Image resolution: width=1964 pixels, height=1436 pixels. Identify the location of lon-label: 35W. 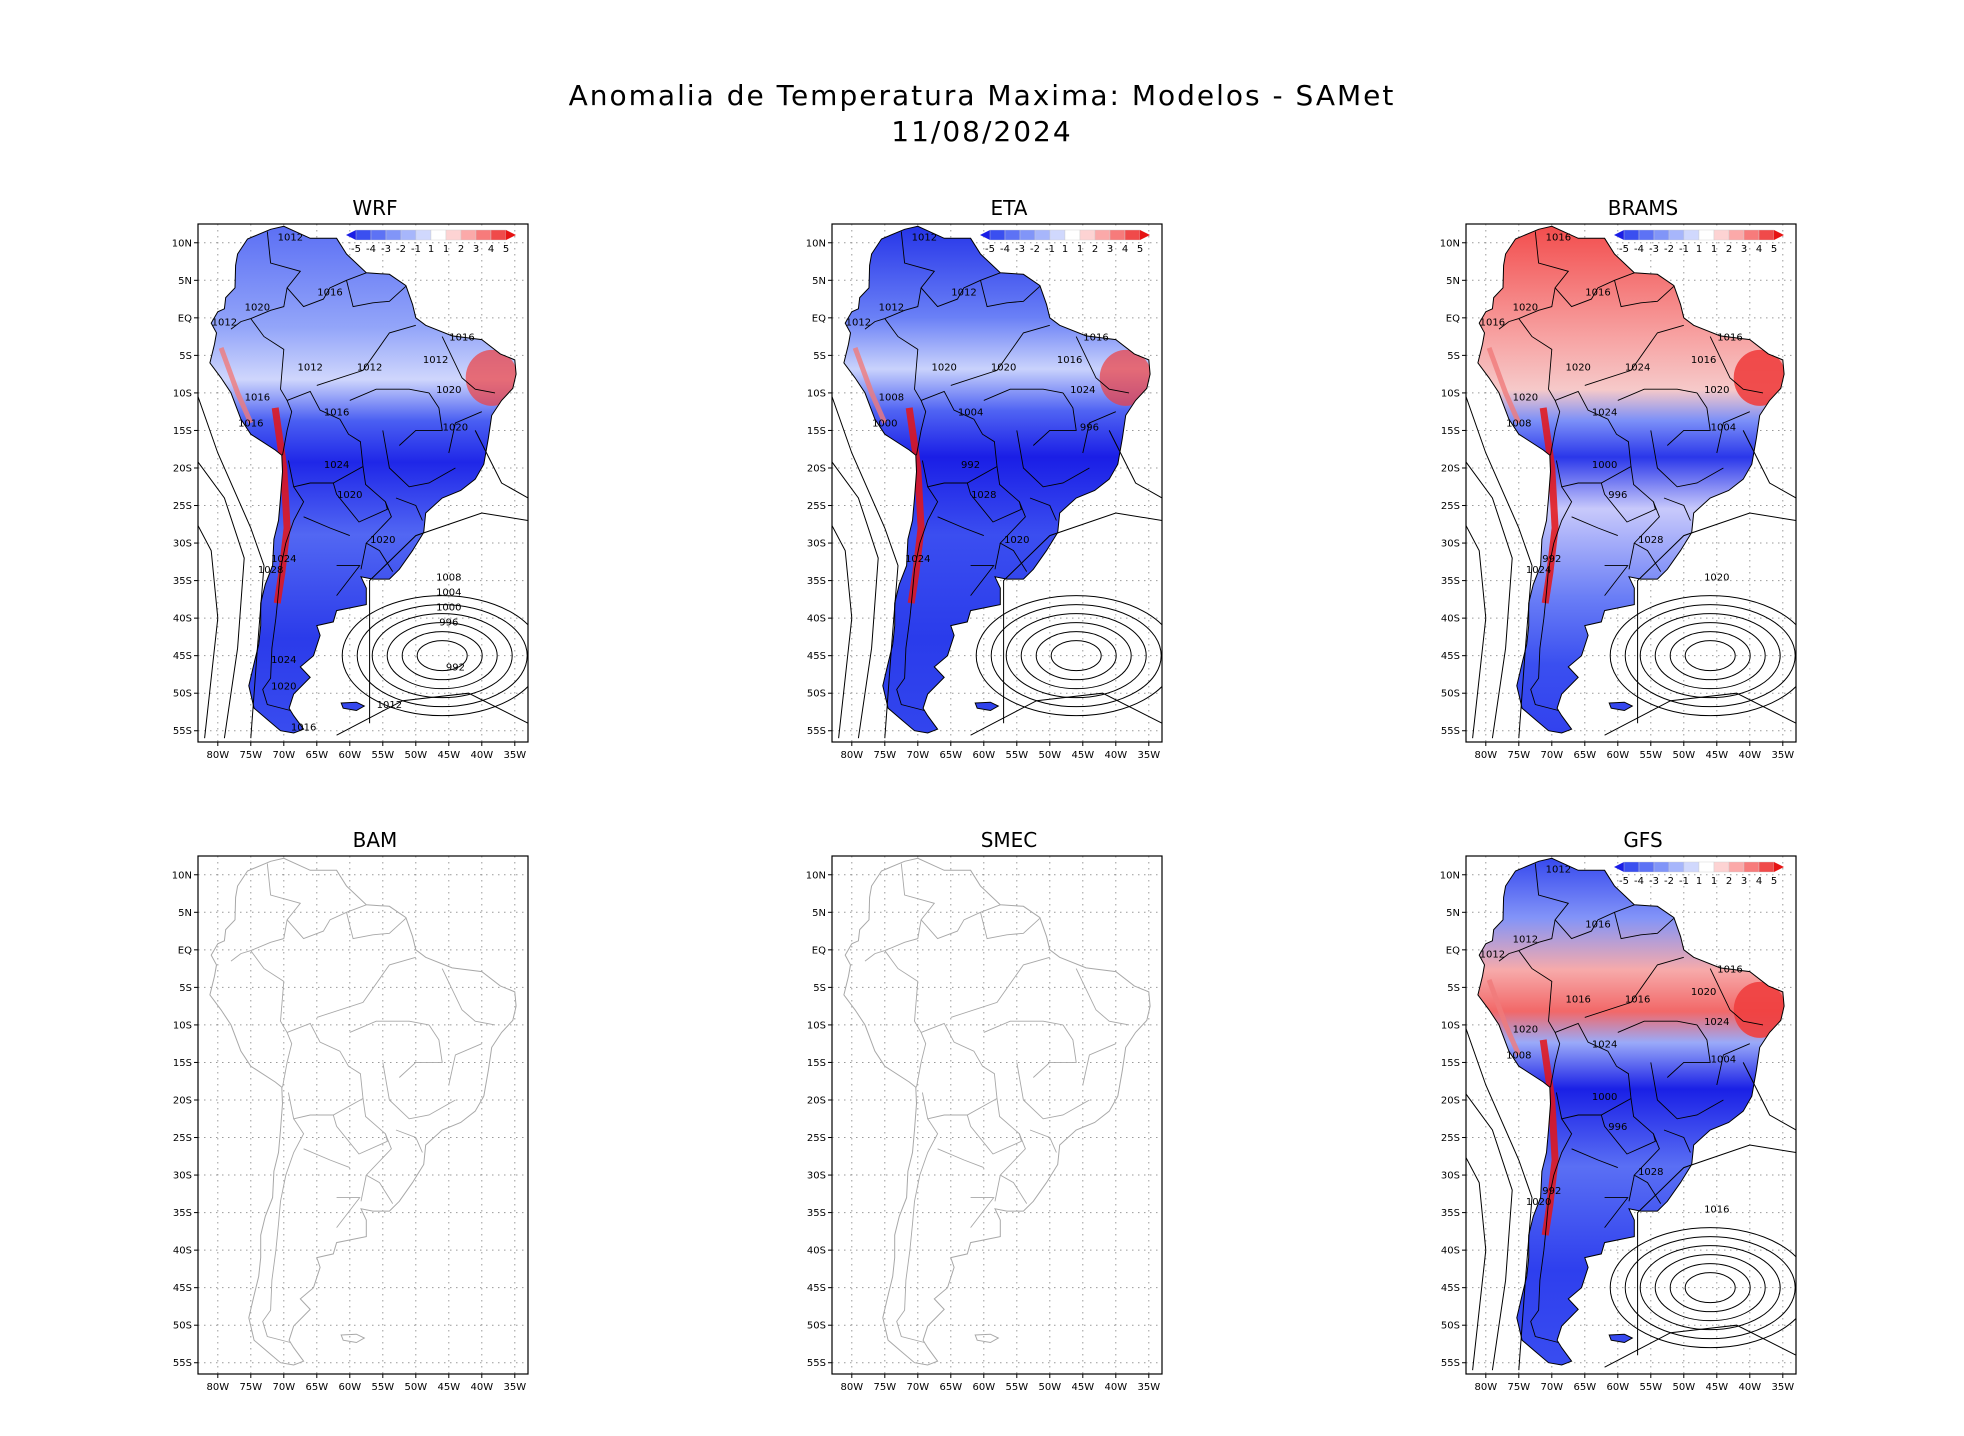
(514, 755).